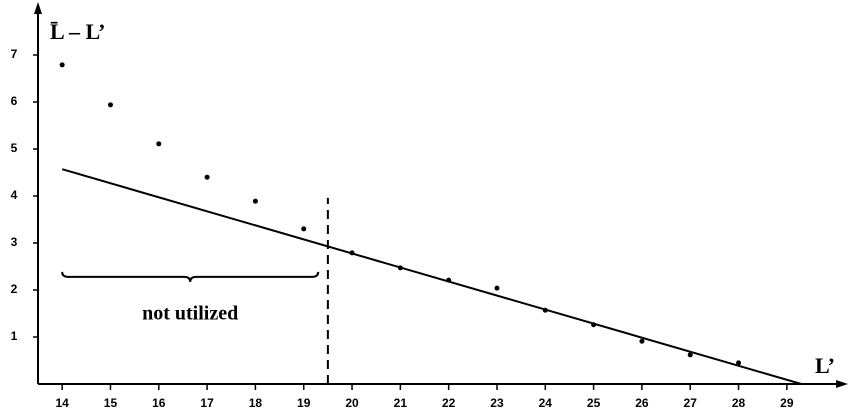 This screenshot has width=850, height=417. I want to click on y-tick-label: 6, so click(14, 101).